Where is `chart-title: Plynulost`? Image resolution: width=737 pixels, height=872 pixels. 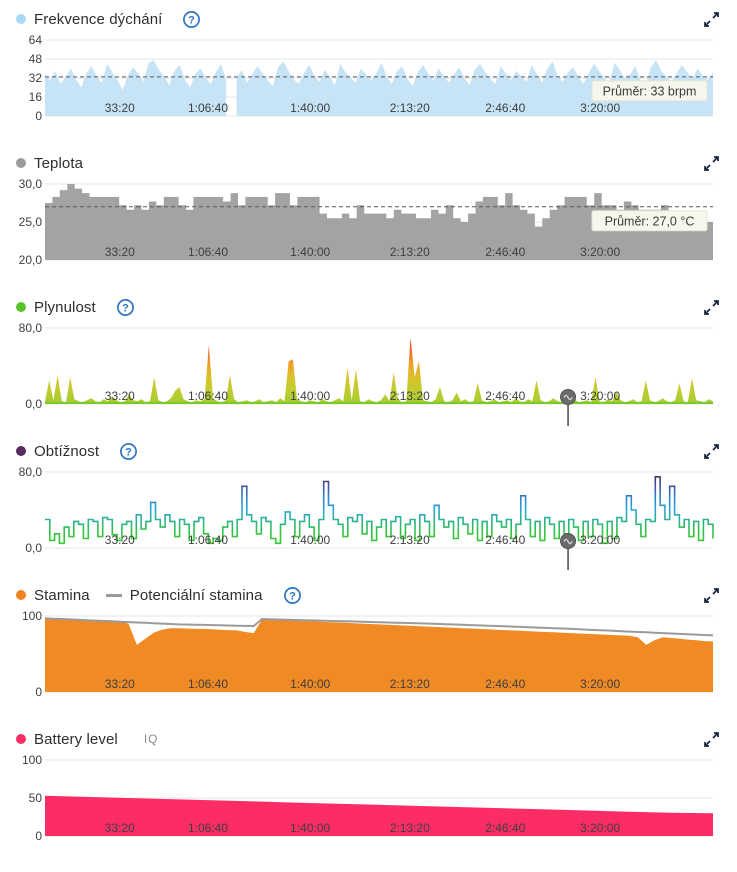 chart-title: Plynulost is located at coordinates (65, 307).